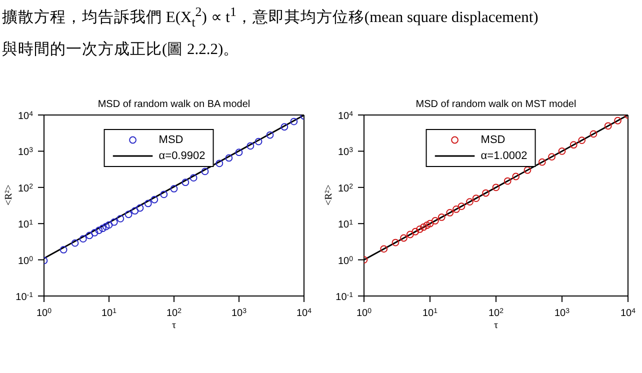 Image resolution: width=642 pixels, height=373 pixels. I want to click on legend-label: α=0.9902, so click(182, 156).